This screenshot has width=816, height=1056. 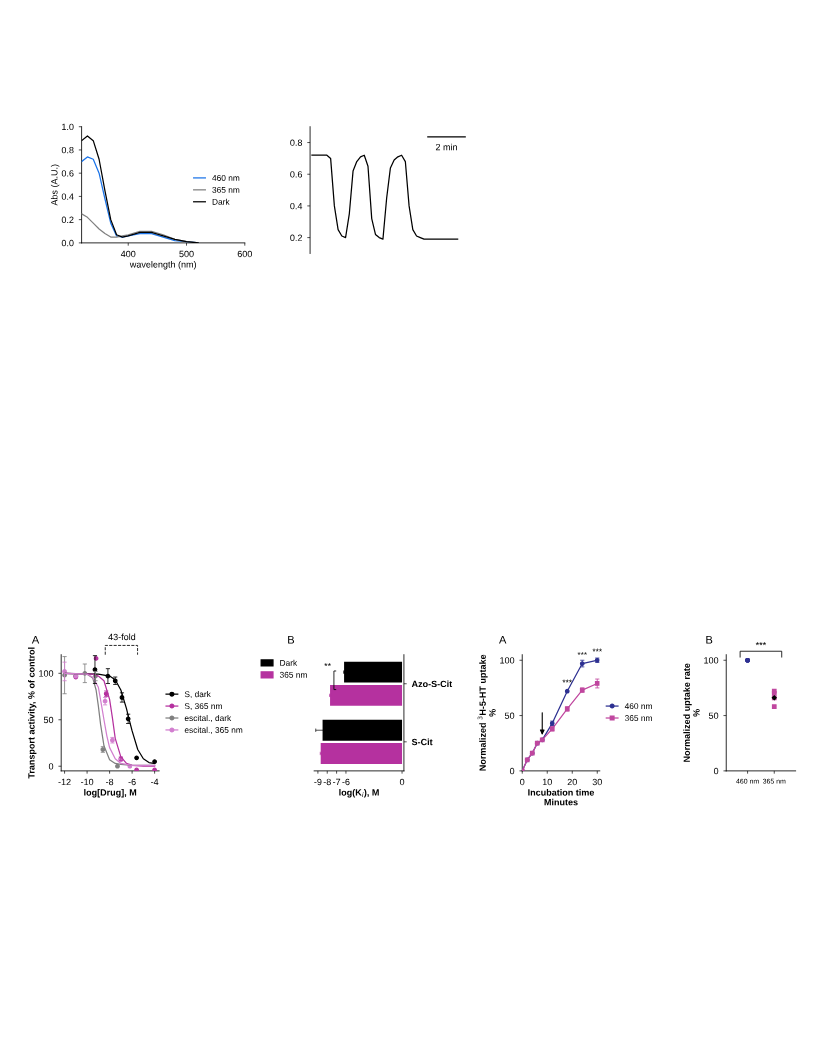 What do you see at coordinates (572, 782) in the screenshot?
I see `x-tick-label: 20` at bounding box center [572, 782].